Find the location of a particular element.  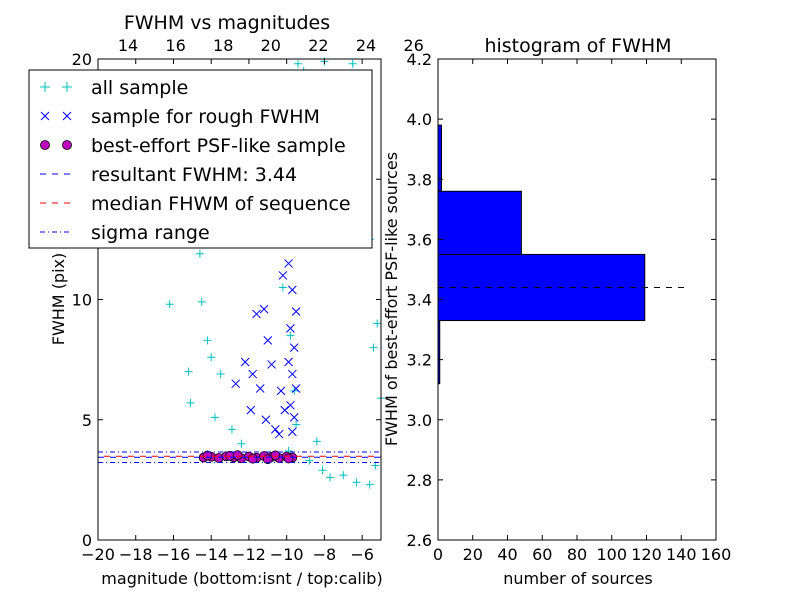

left-top-tick-label: 14 is located at coordinates (128, 45).